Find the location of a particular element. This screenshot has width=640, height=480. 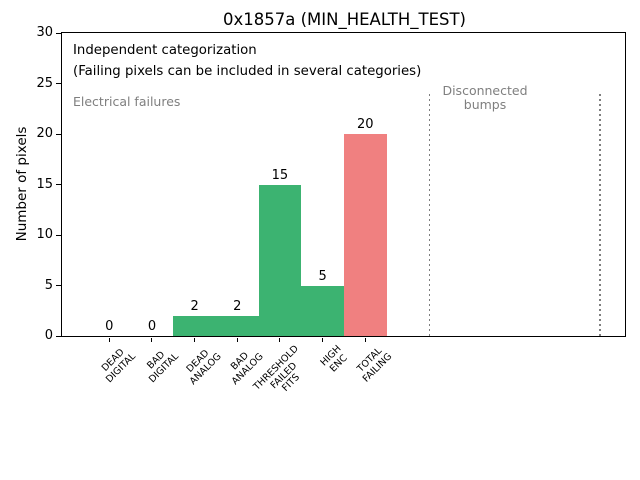

y-tick-label: 15 is located at coordinates (44, 184).